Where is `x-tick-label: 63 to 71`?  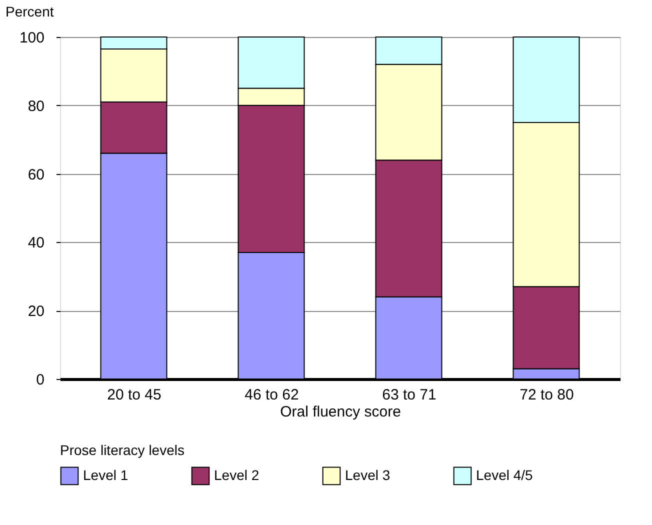 x-tick-label: 63 to 71 is located at coordinates (409, 395).